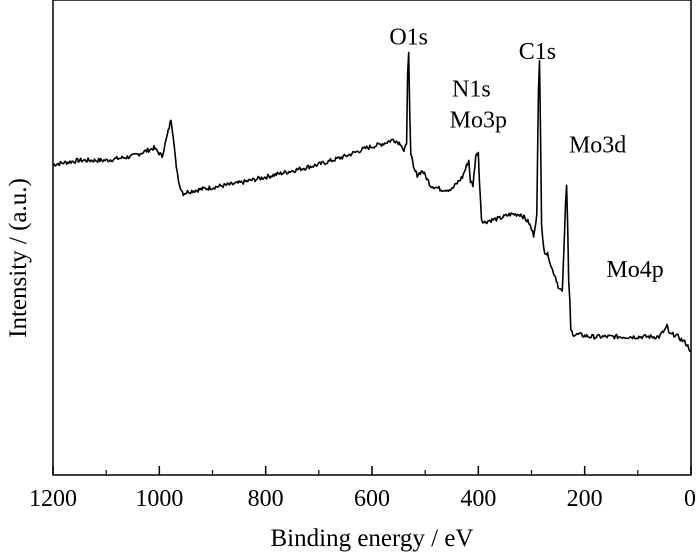 The image size is (700, 557). I want to click on peak-label-mo3d: Mo3d, so click(597, 145).